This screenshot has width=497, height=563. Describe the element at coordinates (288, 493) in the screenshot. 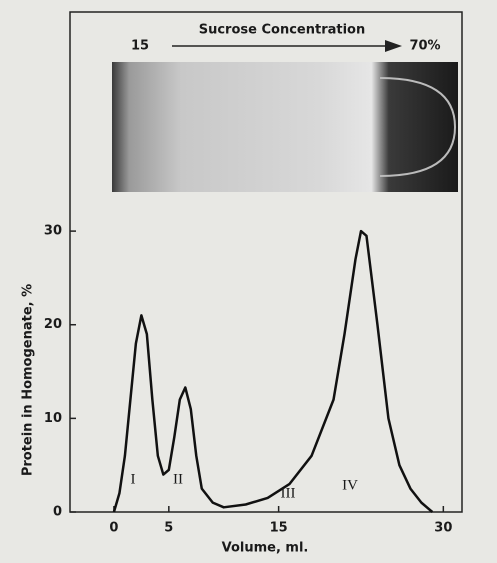

I see `peak-label: III` at that location.